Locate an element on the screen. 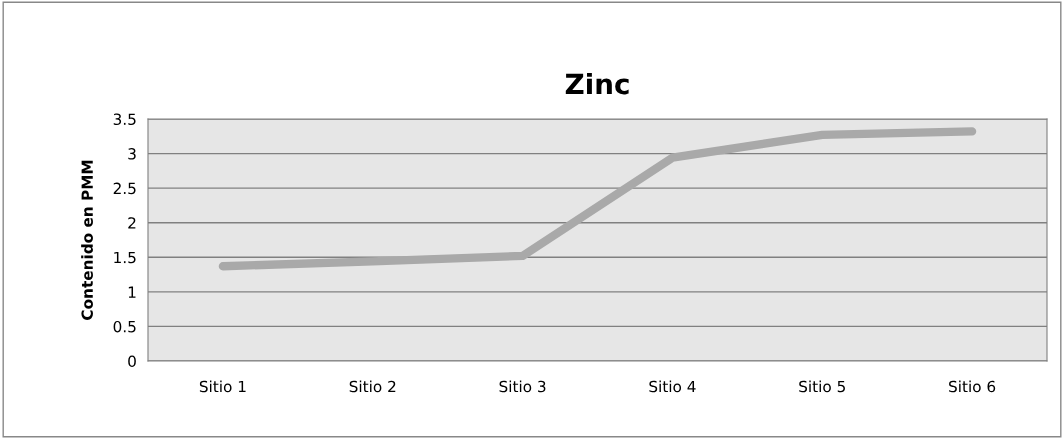 This screenshot has height=439, width=1064. x-tick-label: Sitio 4 is located at coordinates (672, 386).